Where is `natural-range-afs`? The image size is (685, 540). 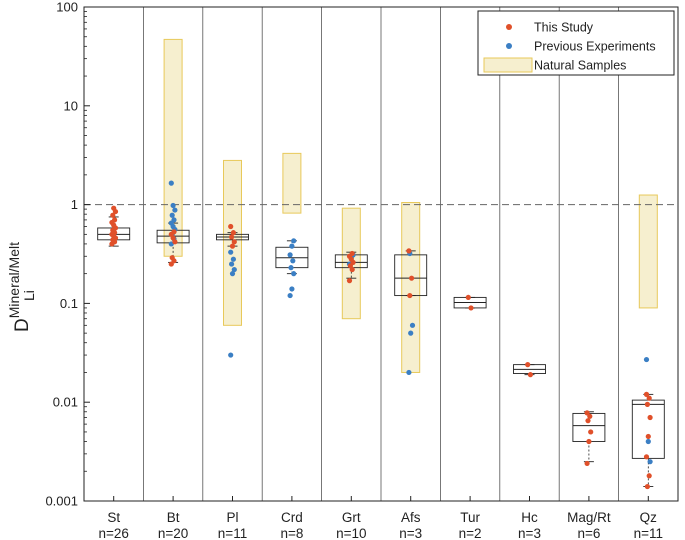 natural-range-afs is located at coordinates (411, 287).